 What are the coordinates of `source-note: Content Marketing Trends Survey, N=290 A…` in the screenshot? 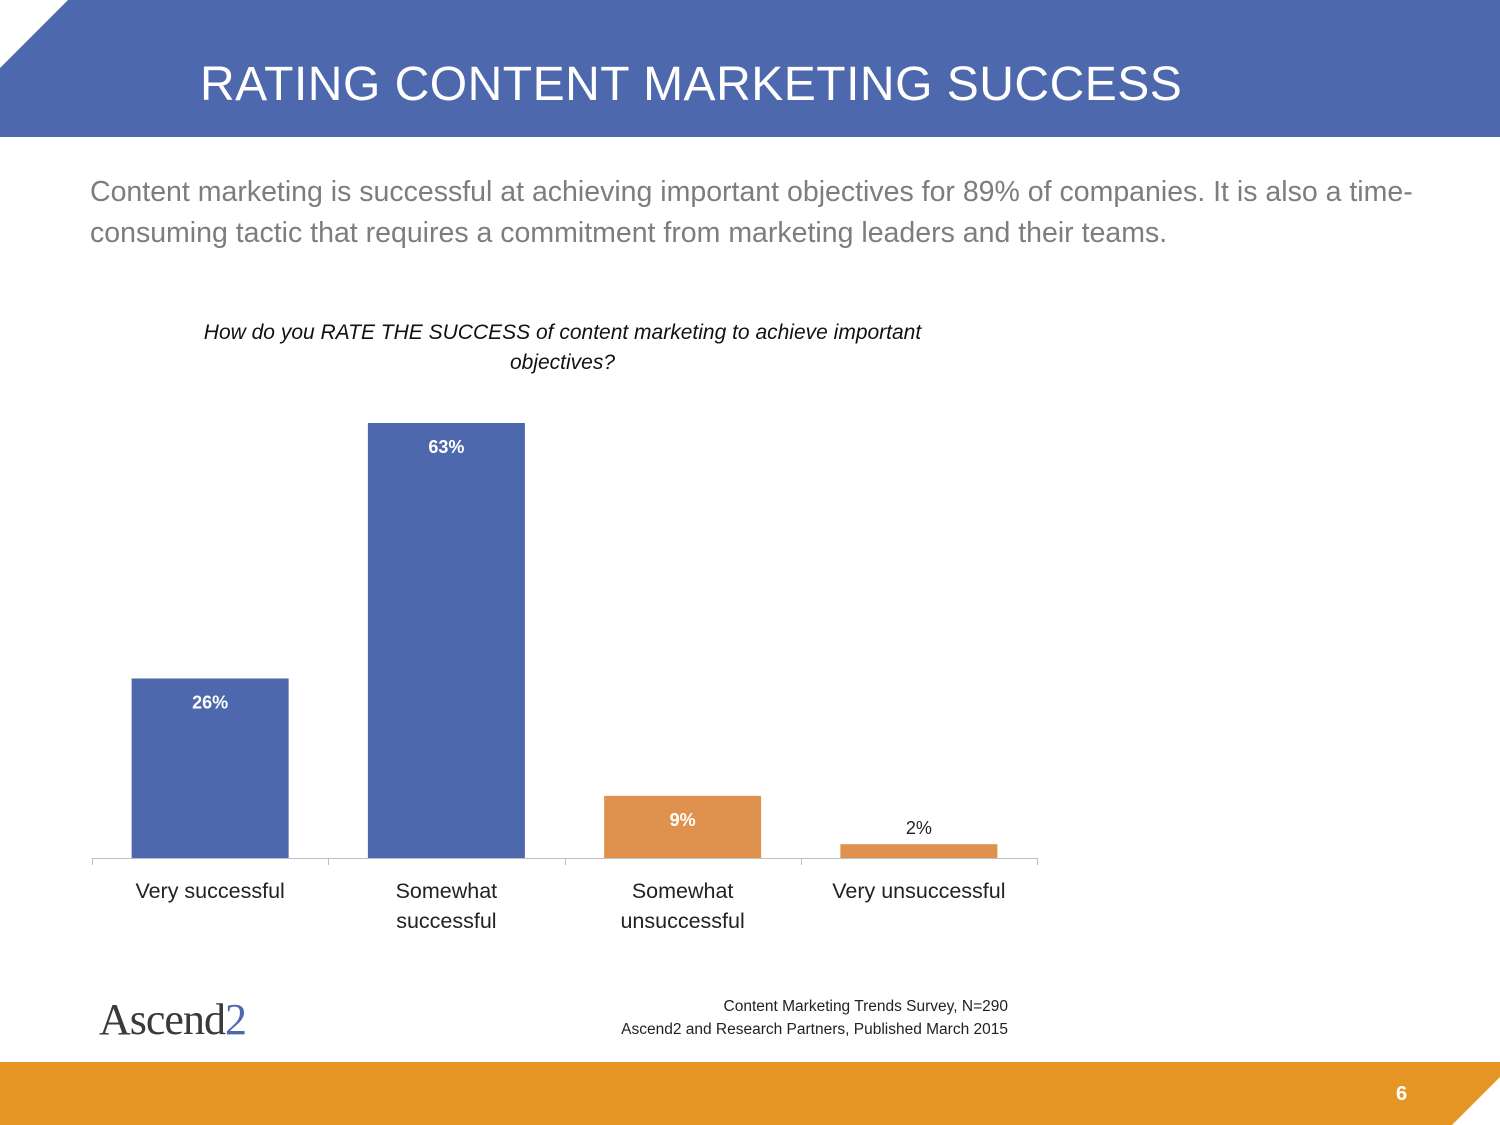 It's located at (814, 1018).